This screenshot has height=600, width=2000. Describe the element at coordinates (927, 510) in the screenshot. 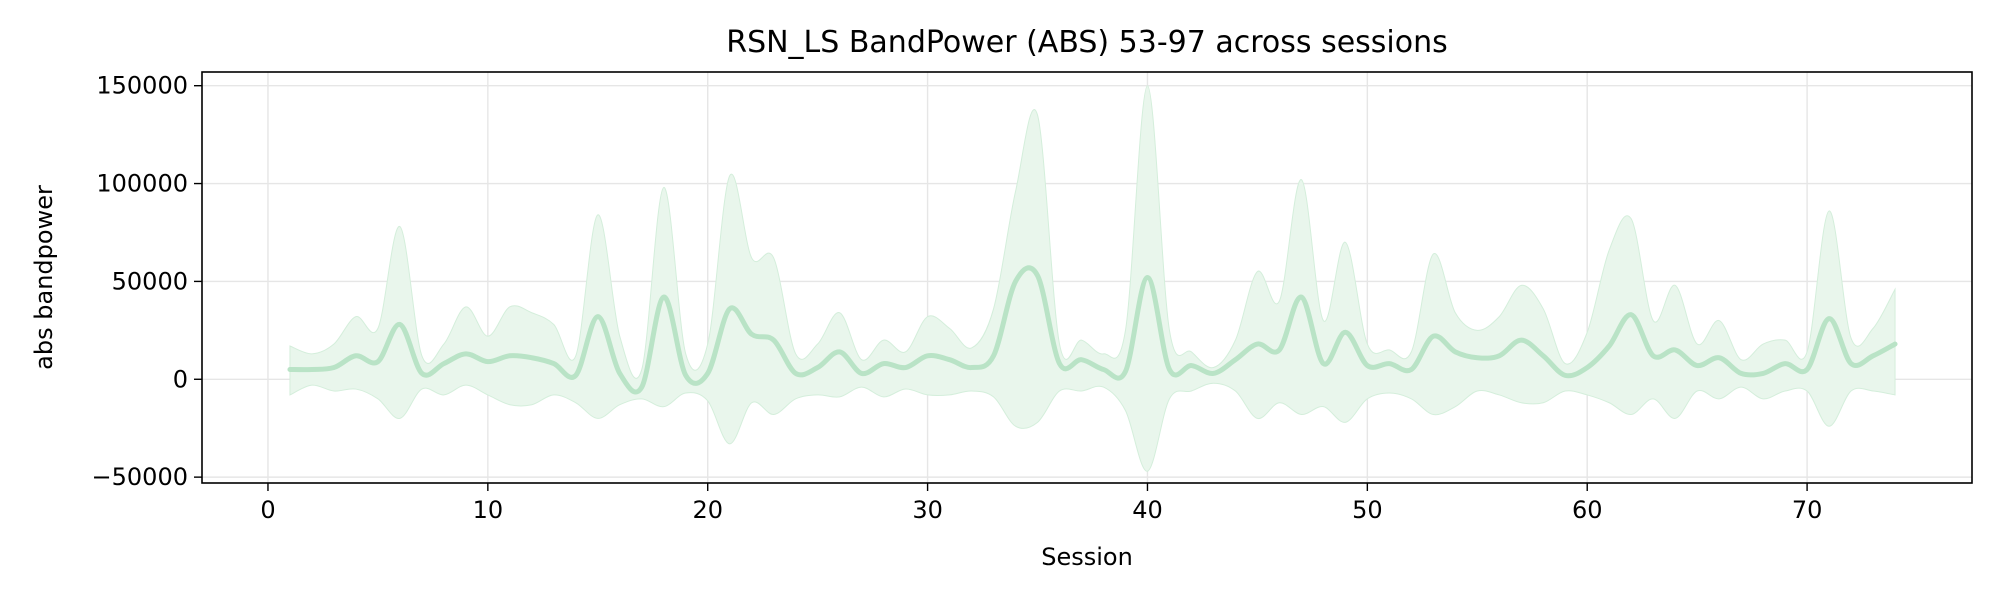

I see `x-tick-label: 30` at that location.